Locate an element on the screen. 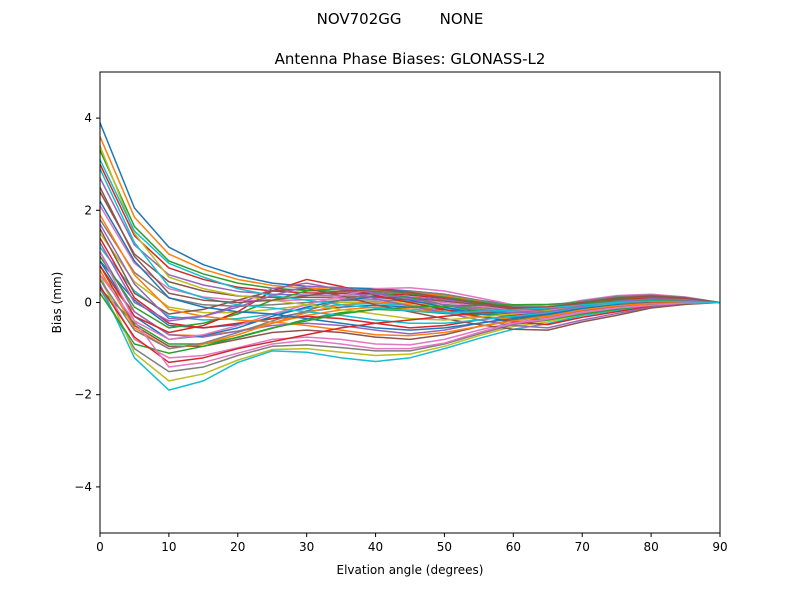  x-tick-label: 70 is located at coordinates (582, 547).